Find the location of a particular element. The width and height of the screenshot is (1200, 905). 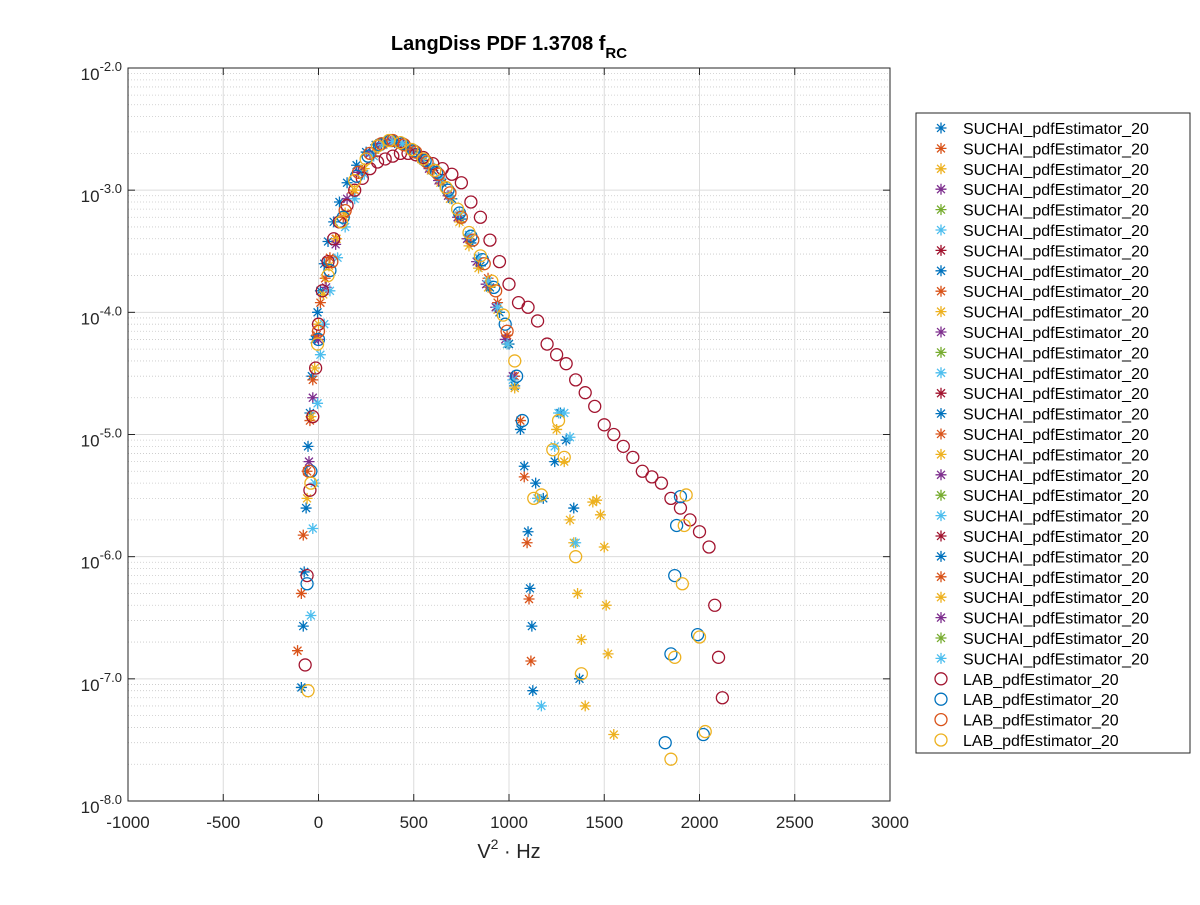

y-tick-label: 10-6.0 is located at coordinates (101, 560).